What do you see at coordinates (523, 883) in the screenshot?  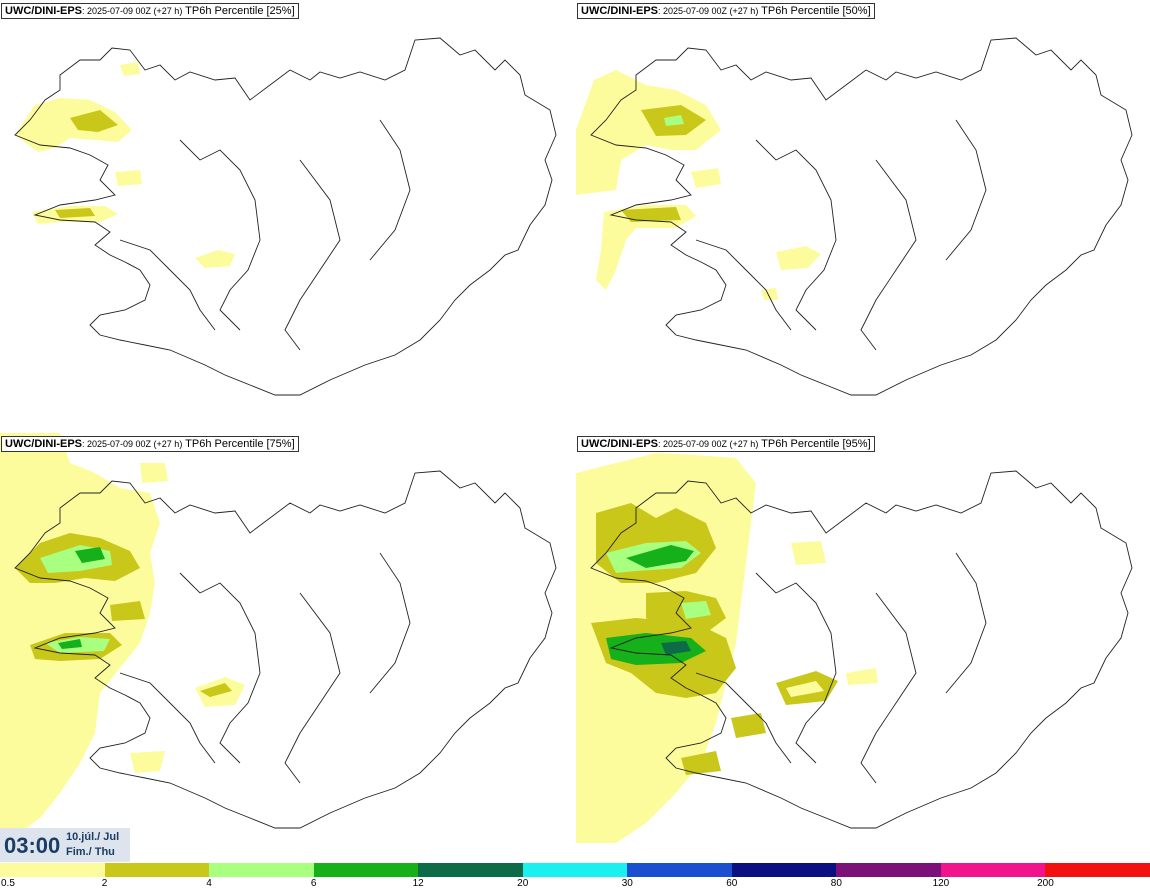 I see `legend-label: 20` at bounding box center [523, 883].